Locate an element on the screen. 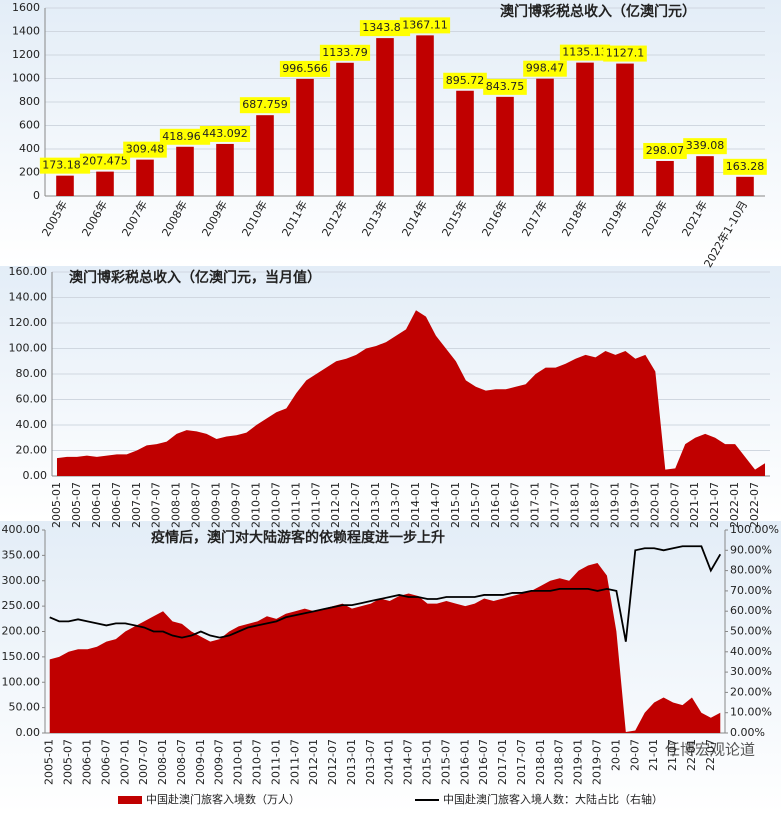 Image resolution: width=781 pixels, height=813 pixels. y-tick-label: 160.00 is located at coordinates (28, 271).